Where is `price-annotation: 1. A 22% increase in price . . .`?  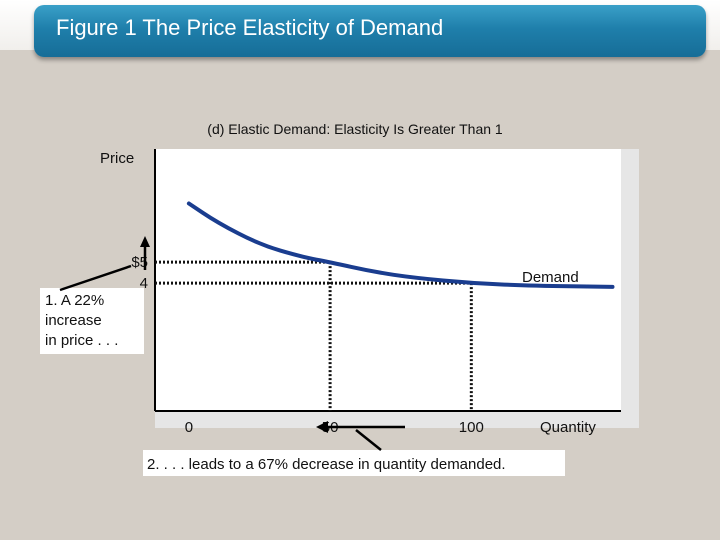
price-annotation: 1. A 22% increase in price . . . is located at coordinates (81, 320).